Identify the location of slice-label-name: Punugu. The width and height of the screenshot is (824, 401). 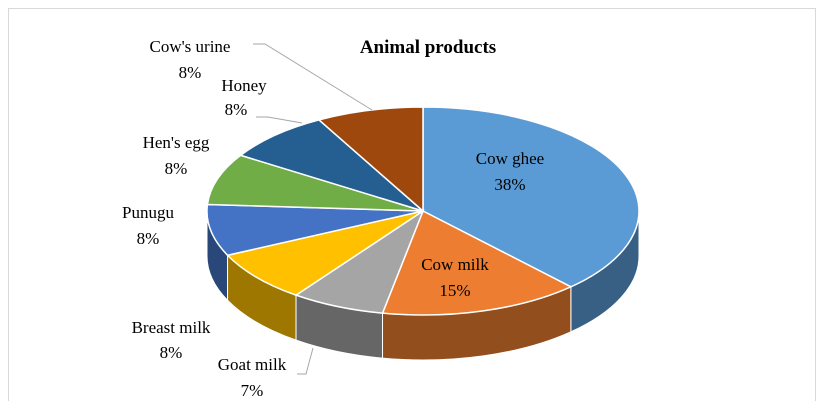
(148, 212).